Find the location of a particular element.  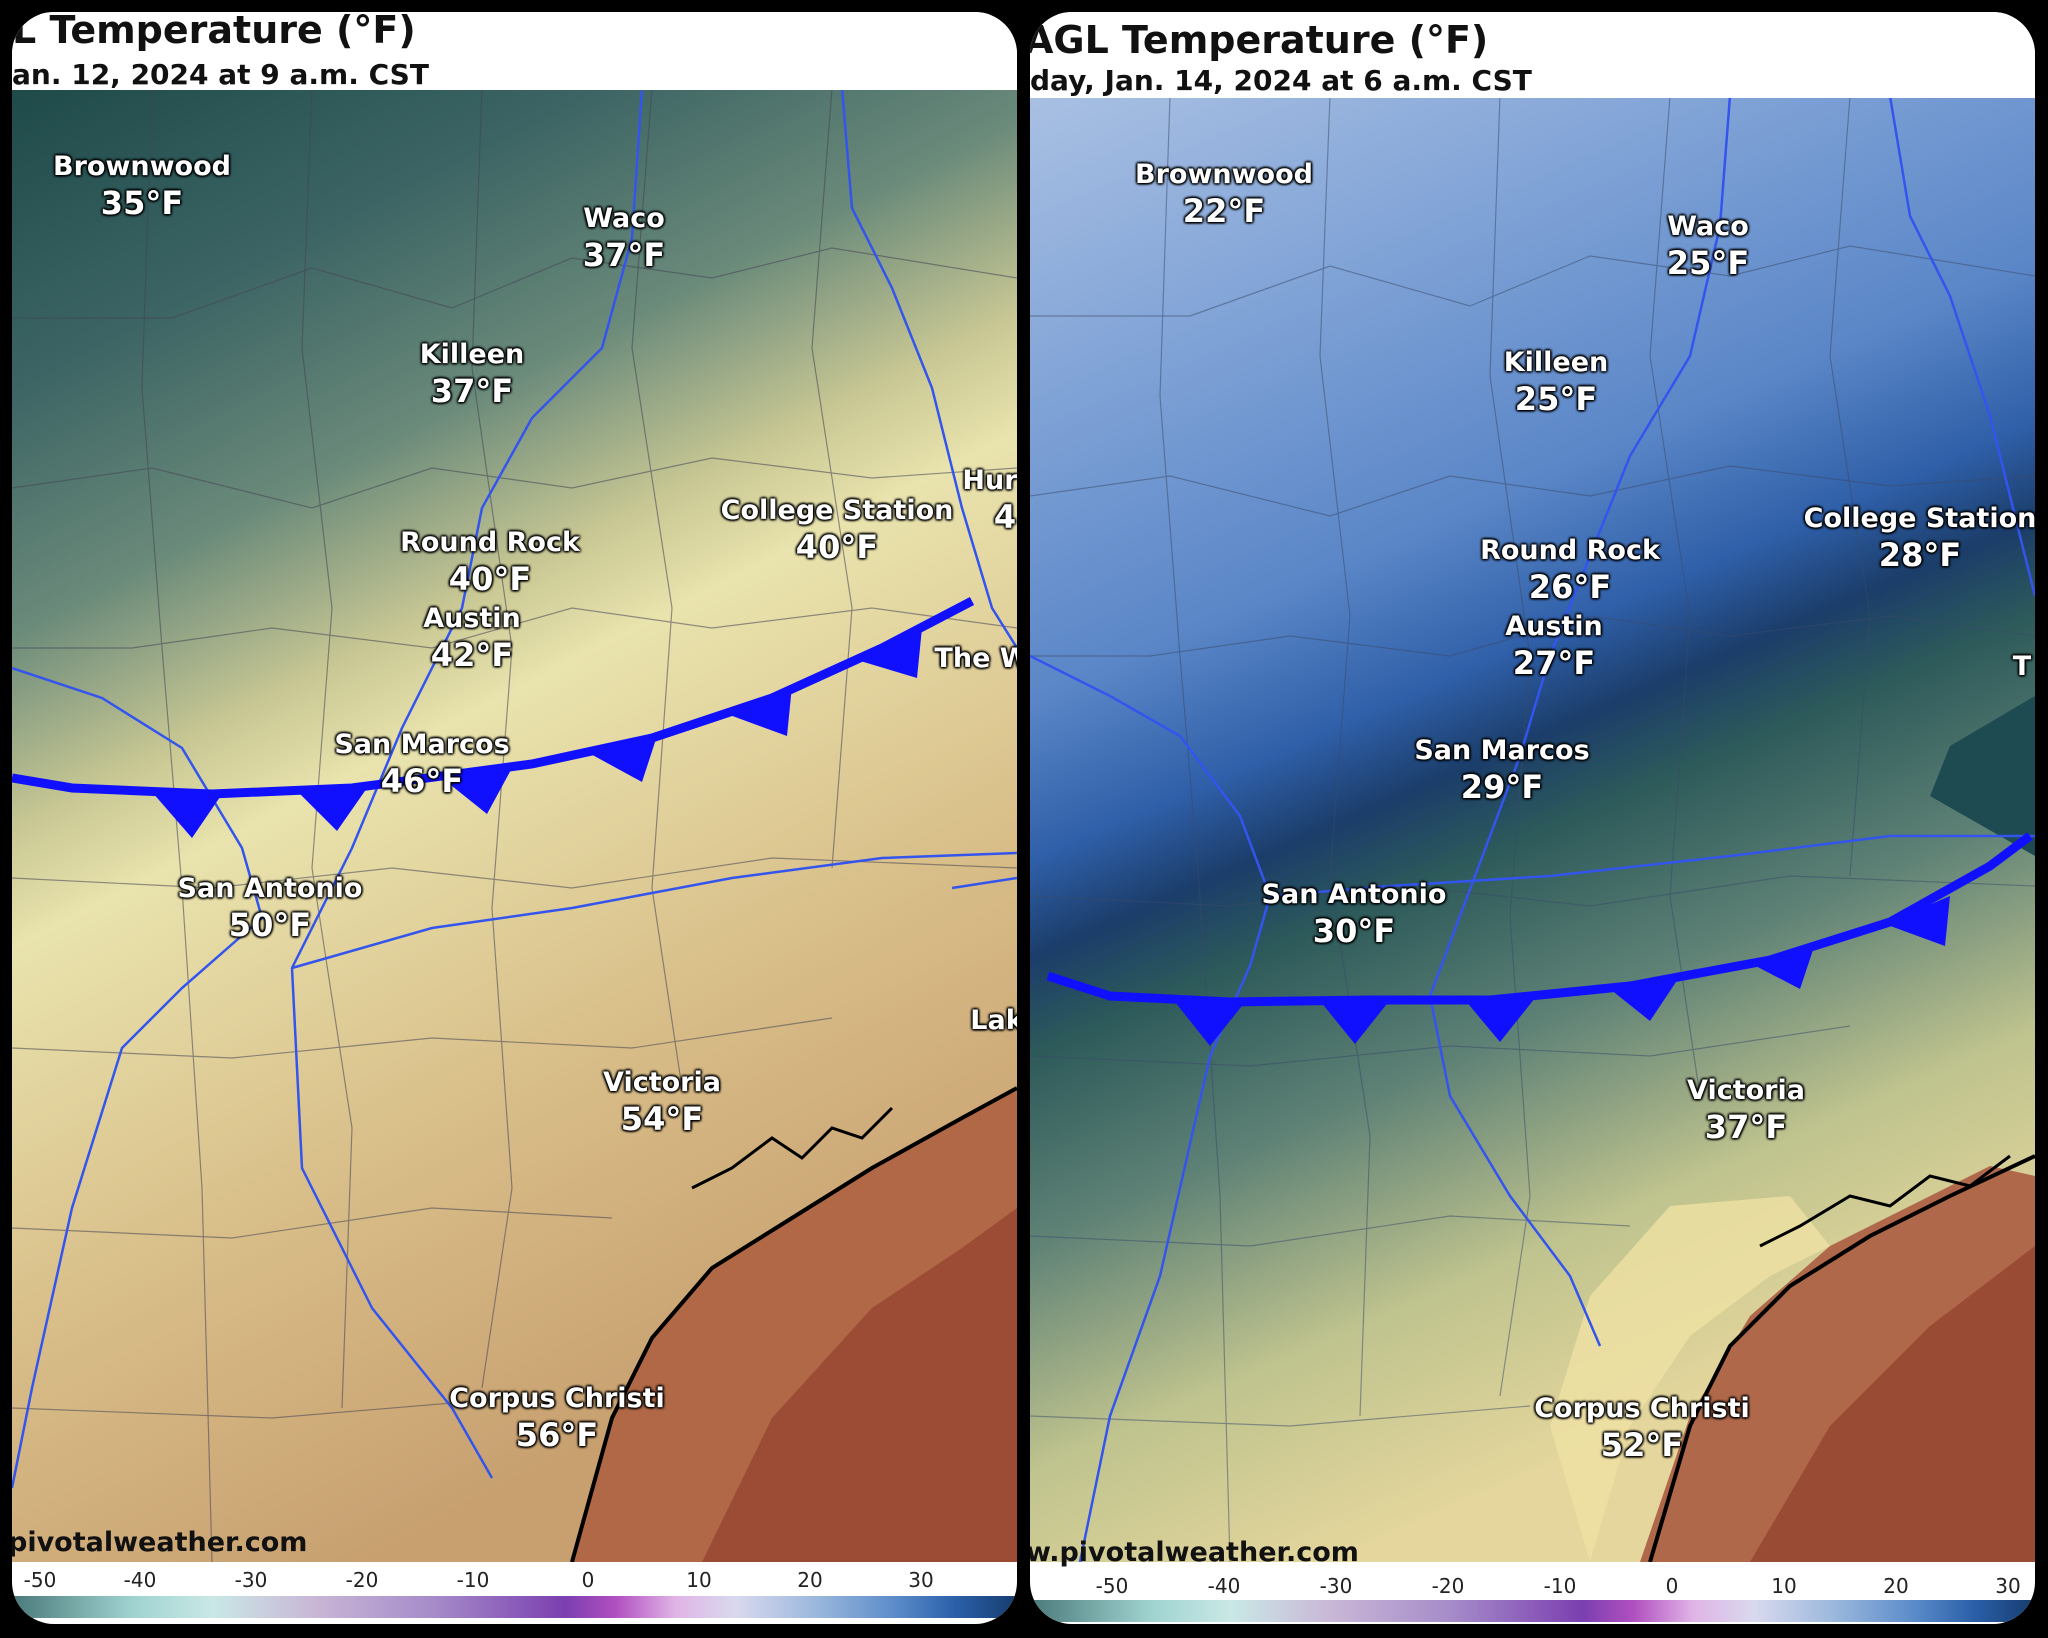

source-credit: w.pivotalweather.com is located at coordinates (1194, 1552).